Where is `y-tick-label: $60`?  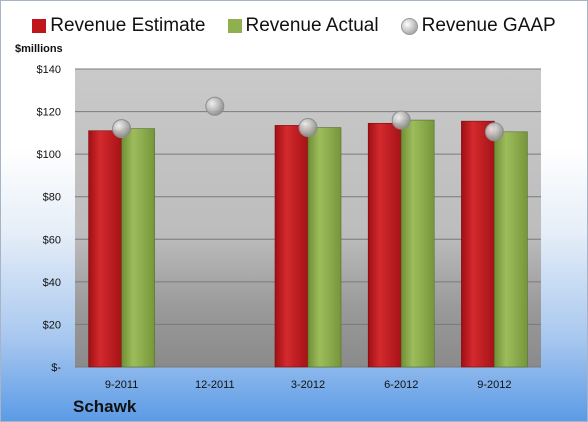
y-tick-label: $60 is located at coordinates (52, 240).